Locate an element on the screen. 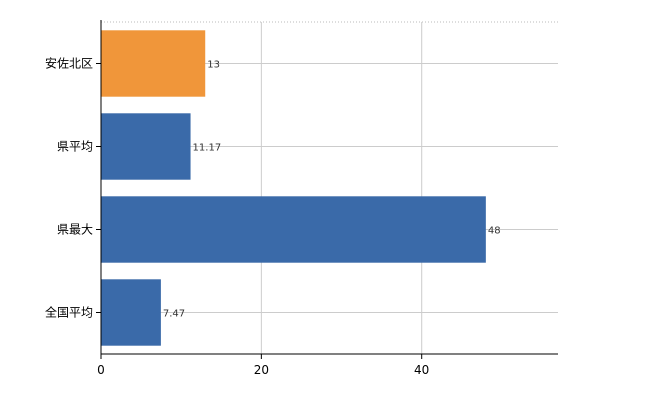 Image resolution: width=650 pixels, height=400 pixels. x-tick-label-2: 20 is located at coordinates (261, 370).